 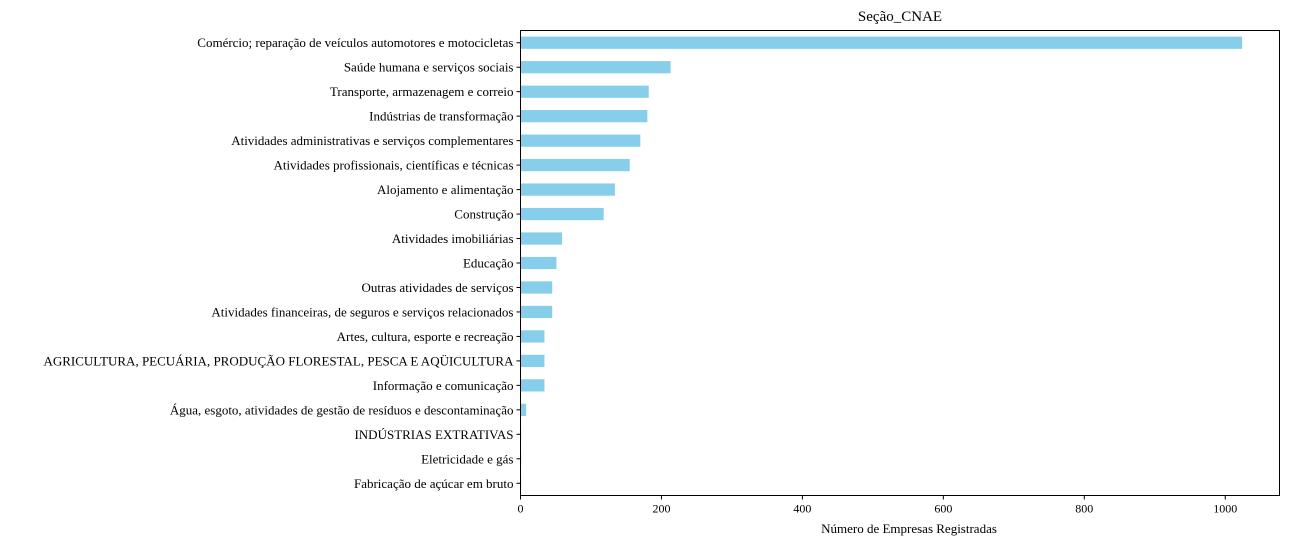 What do you see at coordinates (877, 505) in the screenshot?
I see `x-ticks-group: 0 200 400 600 800 1000` at bounding box center [877, 505].